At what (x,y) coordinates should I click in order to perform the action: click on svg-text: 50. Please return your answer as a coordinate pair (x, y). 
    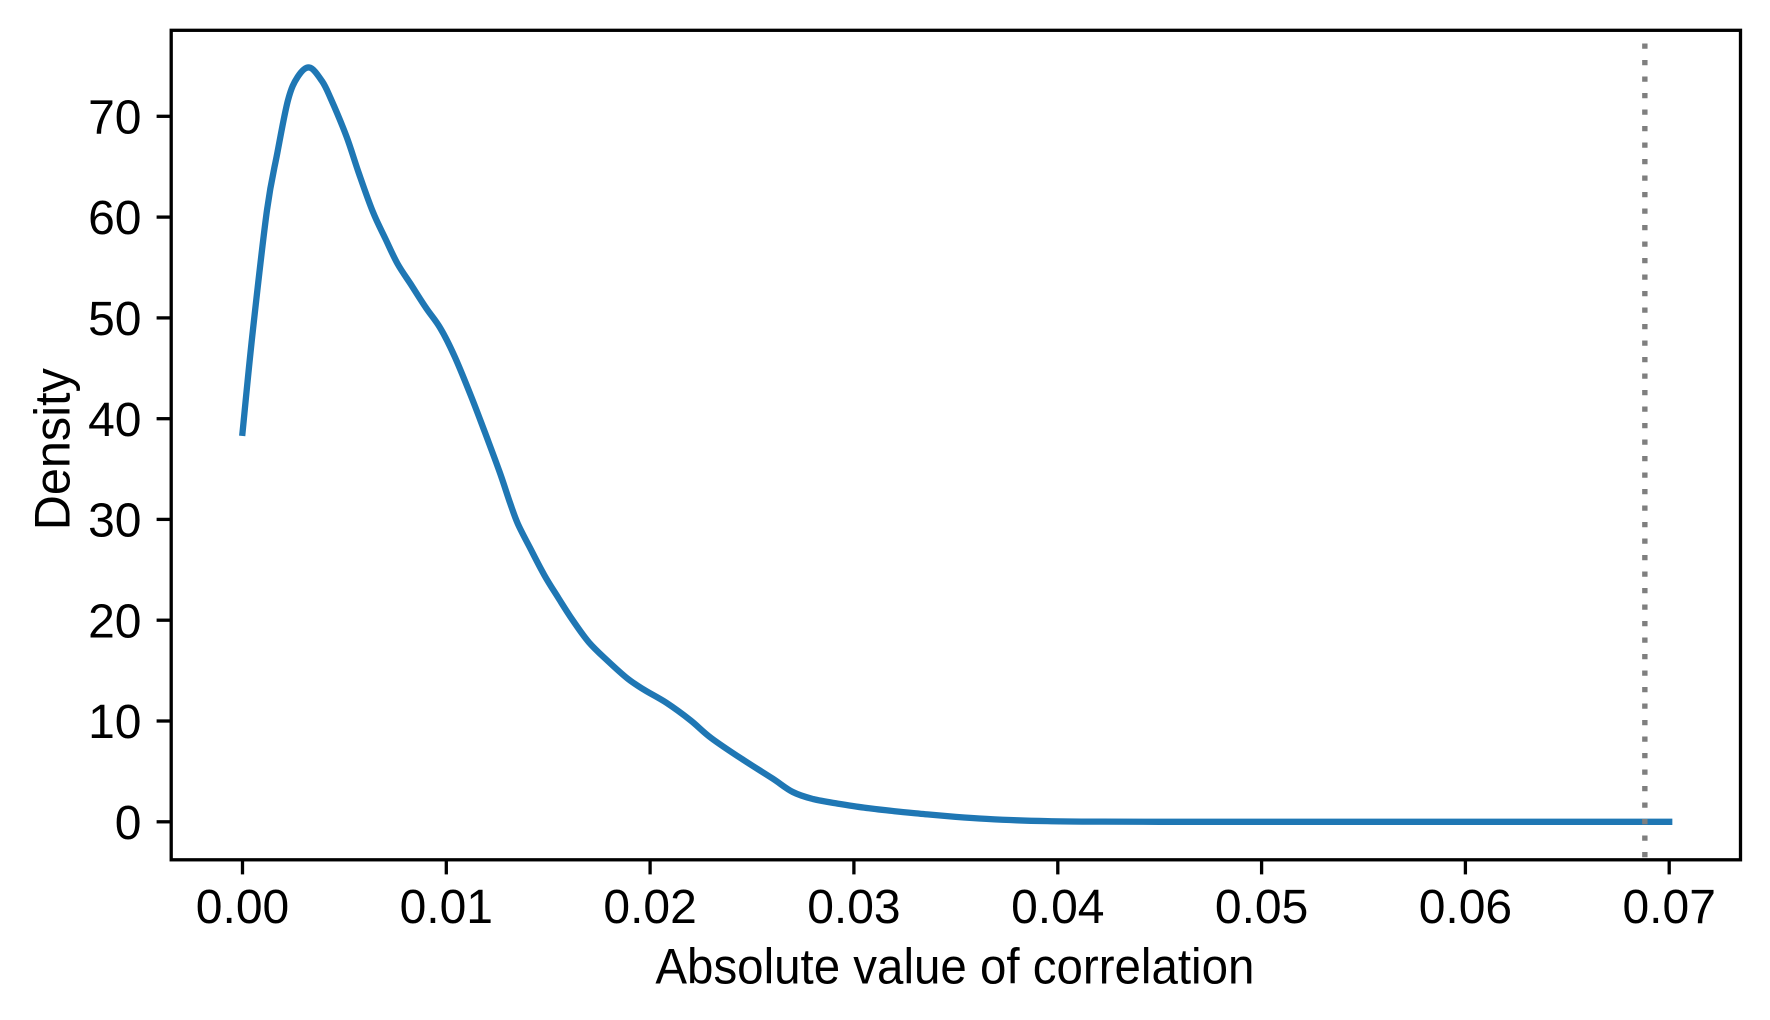
    Looking at the image, I should click on (114, 319).